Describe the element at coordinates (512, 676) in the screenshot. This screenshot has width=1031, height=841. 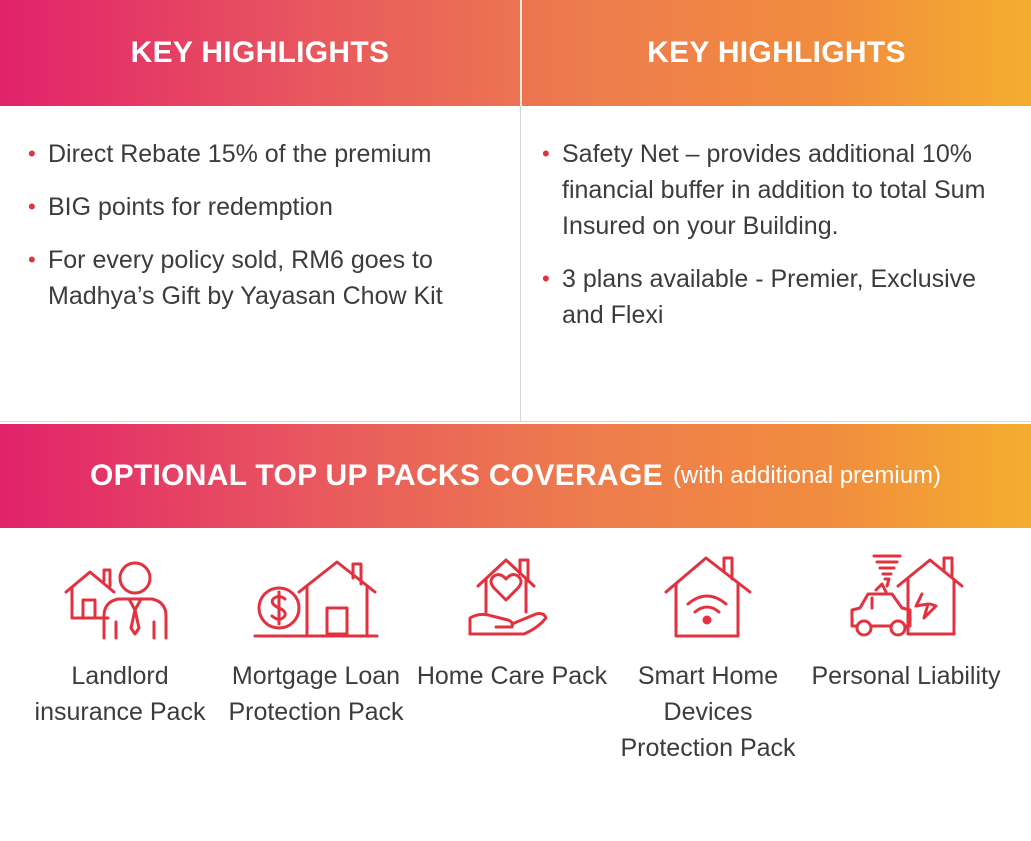
I see `pack-label: Home Care Pack` at that location.